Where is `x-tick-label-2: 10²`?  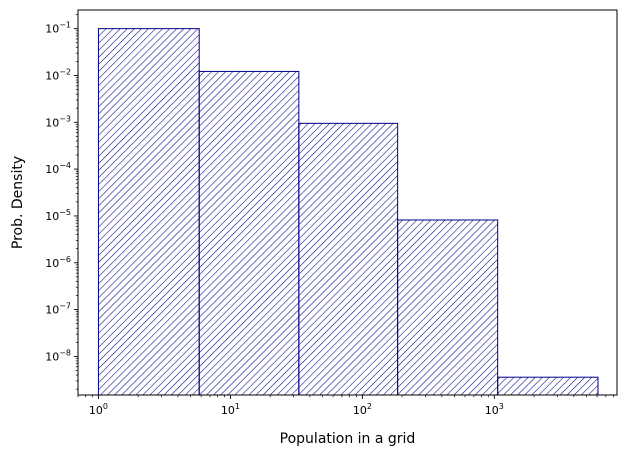 x-tick-label-2: 10² is located at coordinates (362, 409).